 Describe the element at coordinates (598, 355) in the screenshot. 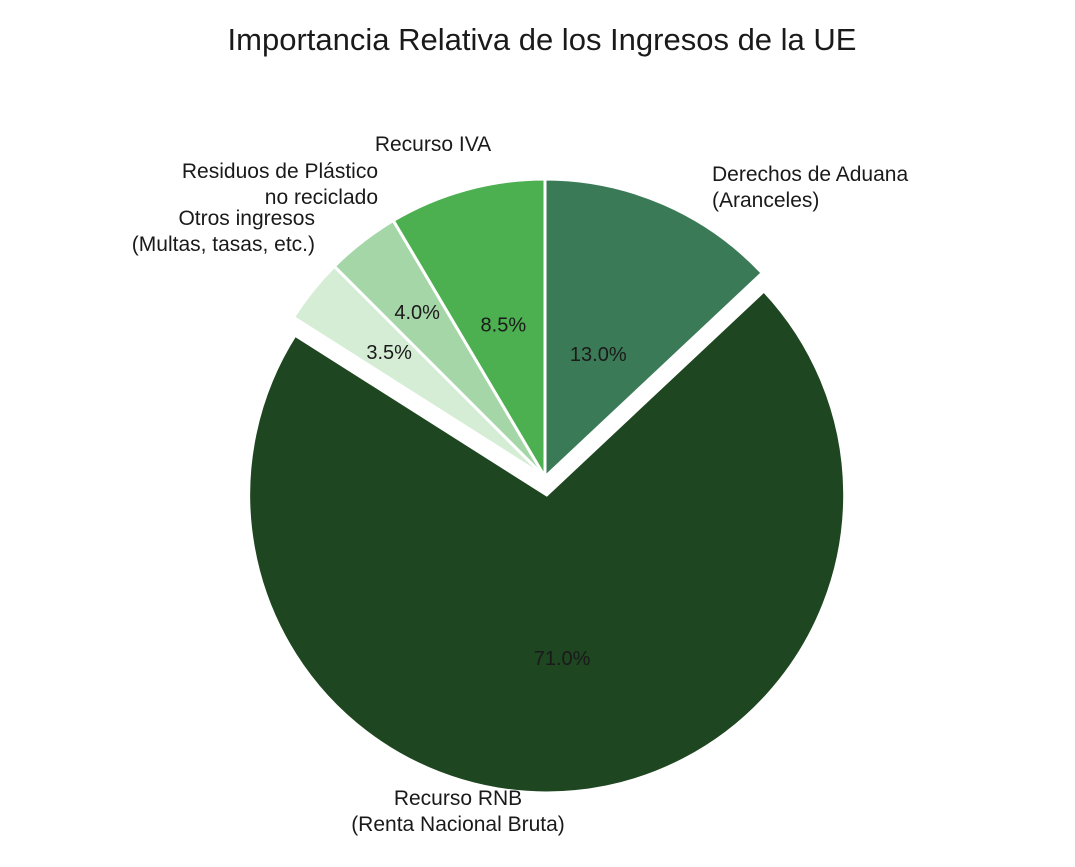

I see `pie-percent-label-0: 13.0%` at that location.